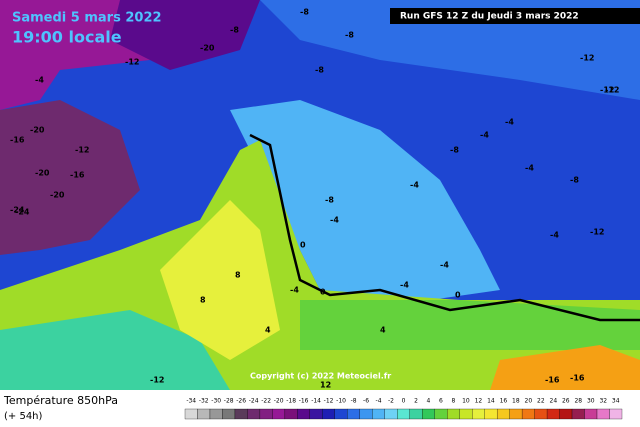 This screenshot has width=640, height=427. I want to click on legend-tick-label: -2, so click(391, 401).